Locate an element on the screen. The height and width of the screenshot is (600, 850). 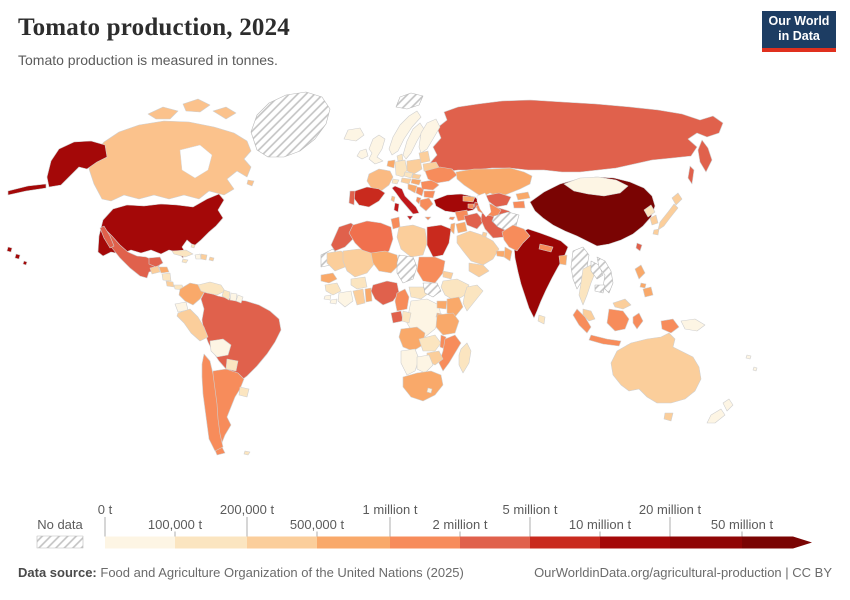
country-oman is located at coordinates (508, 254).